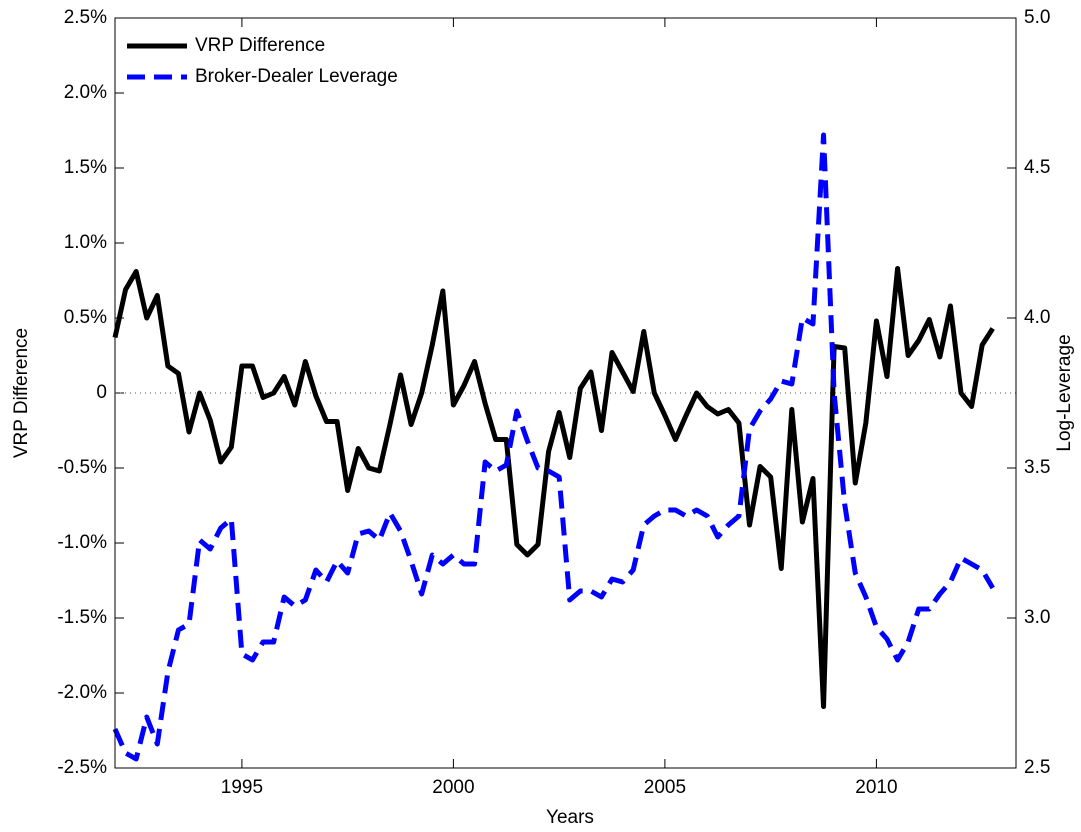 The height and width of the screenshot is (832, 1081). Describe the element at coordinates (85, 317) in the screenshot. I see `y-tick-label: 0.5%` at that location.